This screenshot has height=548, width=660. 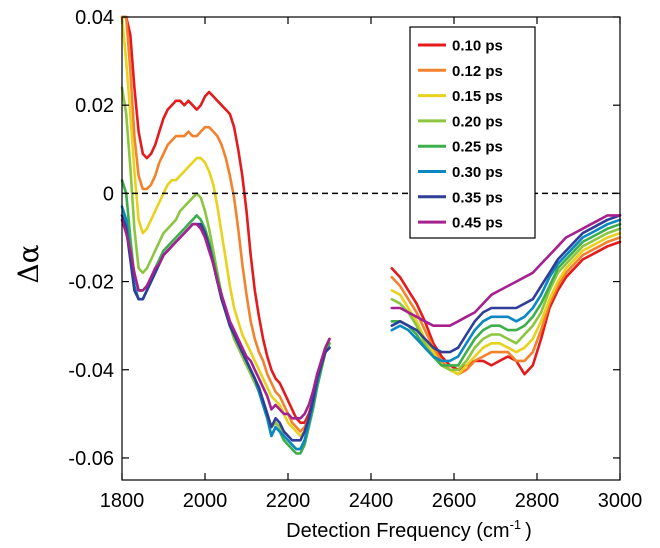 What do you see at coordinates (516, 524) in the screenshot?
I see `x-axis-title-superscript: -1` at bounding box center [516, 524].